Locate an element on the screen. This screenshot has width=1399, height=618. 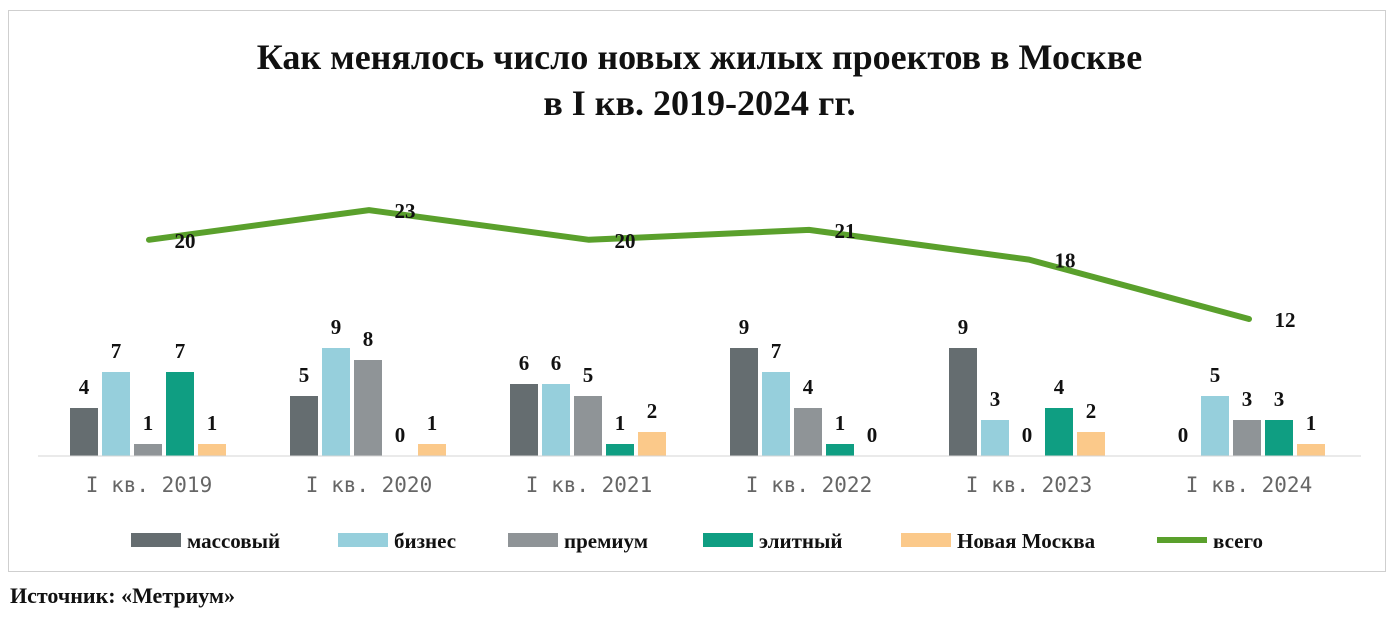
bar-label-5-4: 0 is located at coordinates (872, 435).